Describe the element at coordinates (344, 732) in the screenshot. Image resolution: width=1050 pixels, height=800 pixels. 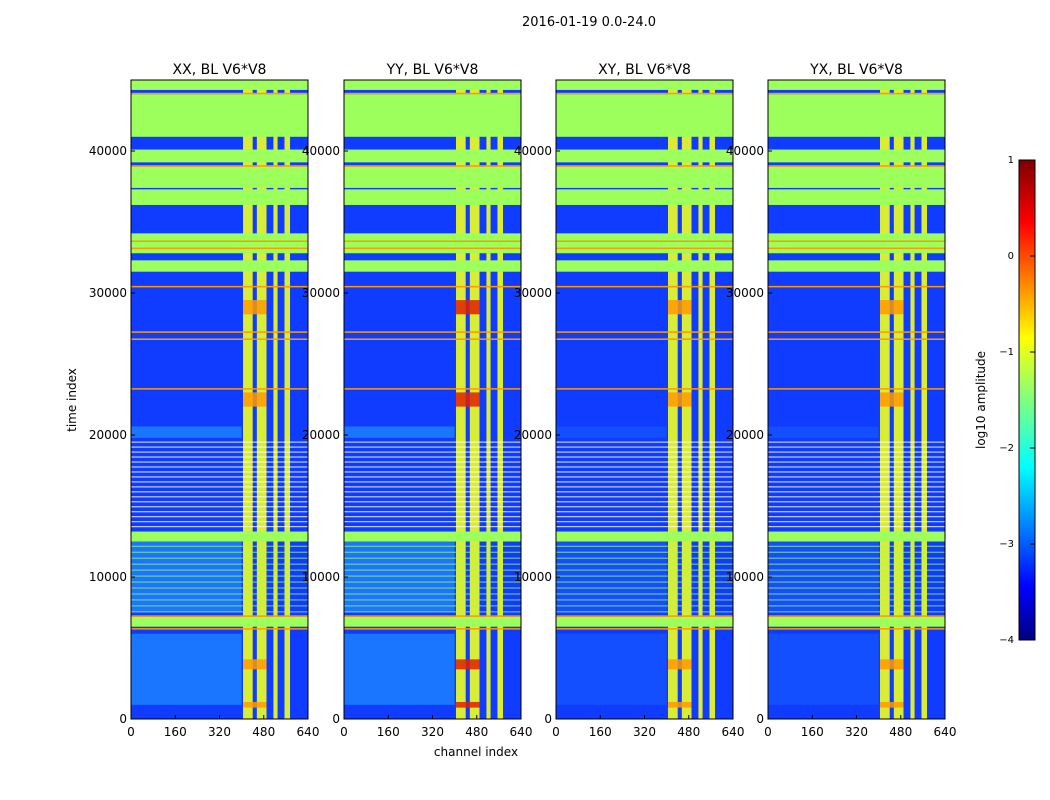
I see `x-tick-label: 0` at that location.